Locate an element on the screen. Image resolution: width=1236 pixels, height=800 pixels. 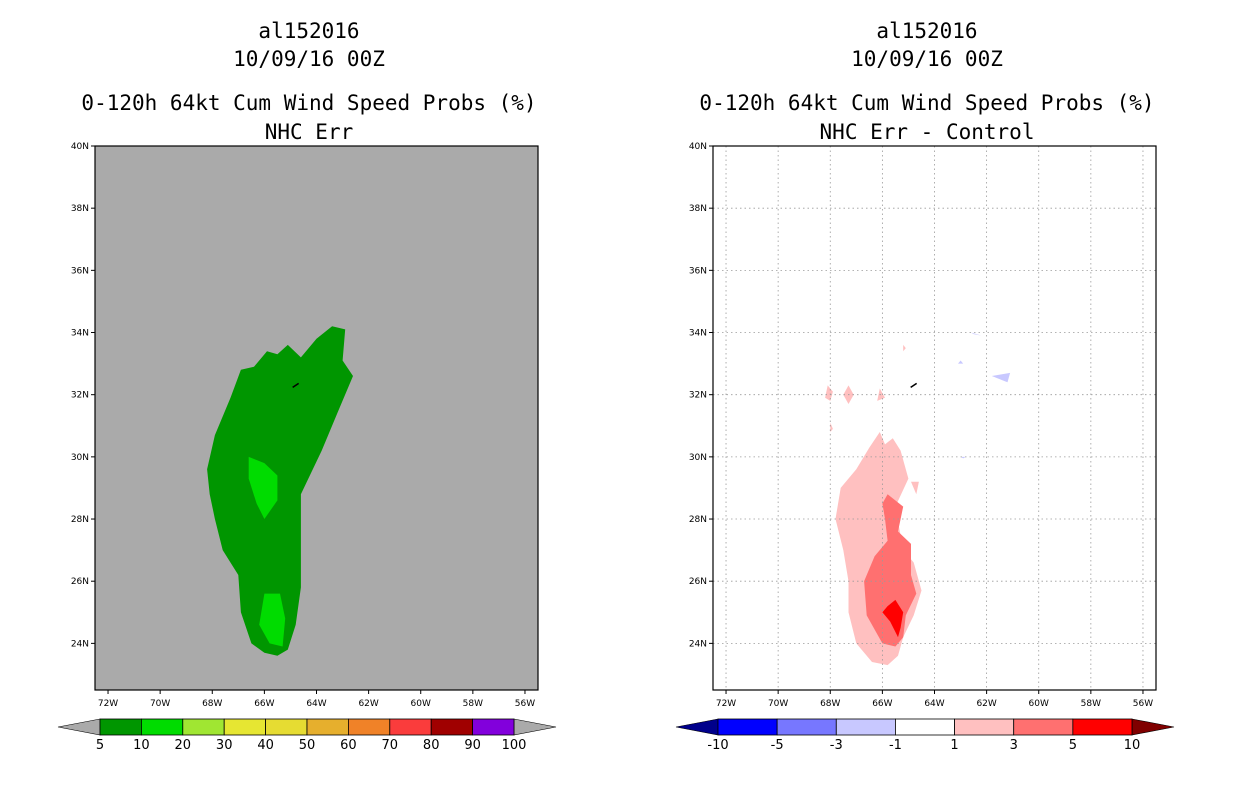
colorbar-label: 90 is located at coordinates (472, 745).